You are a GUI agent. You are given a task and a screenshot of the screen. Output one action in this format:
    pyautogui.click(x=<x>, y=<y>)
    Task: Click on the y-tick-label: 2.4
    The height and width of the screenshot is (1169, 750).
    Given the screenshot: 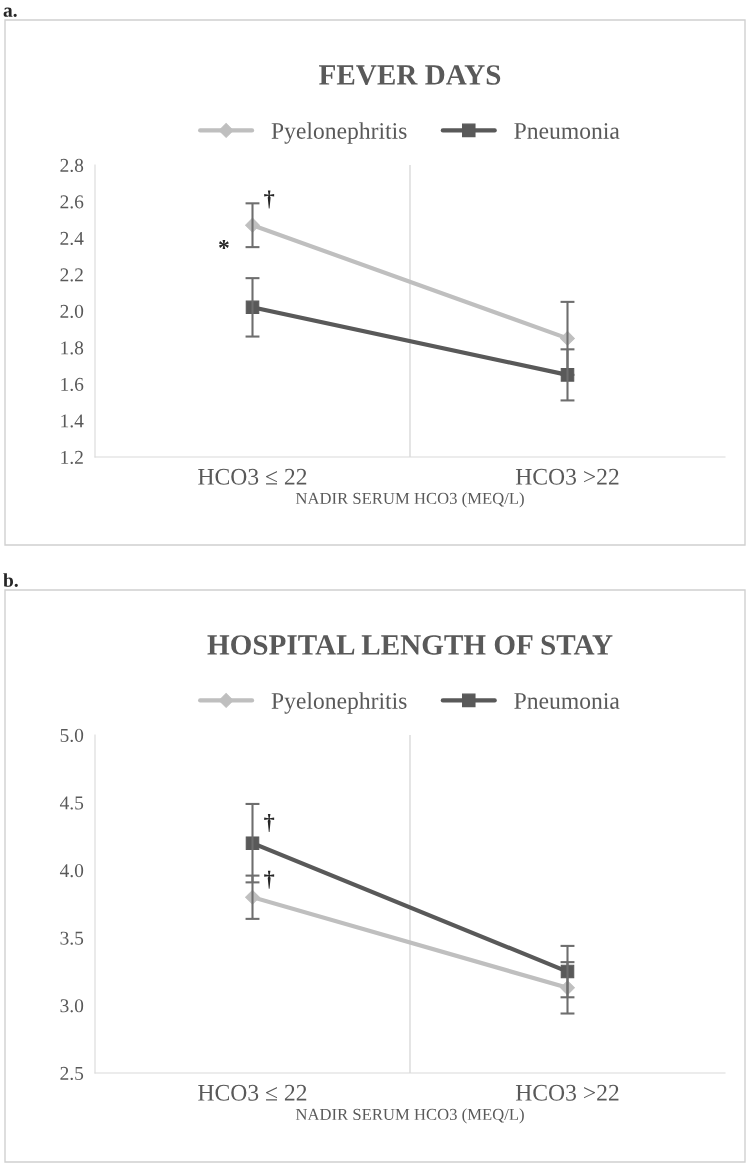 What is the action you would take?
    pyautogui.click(x=72, y=238)
    